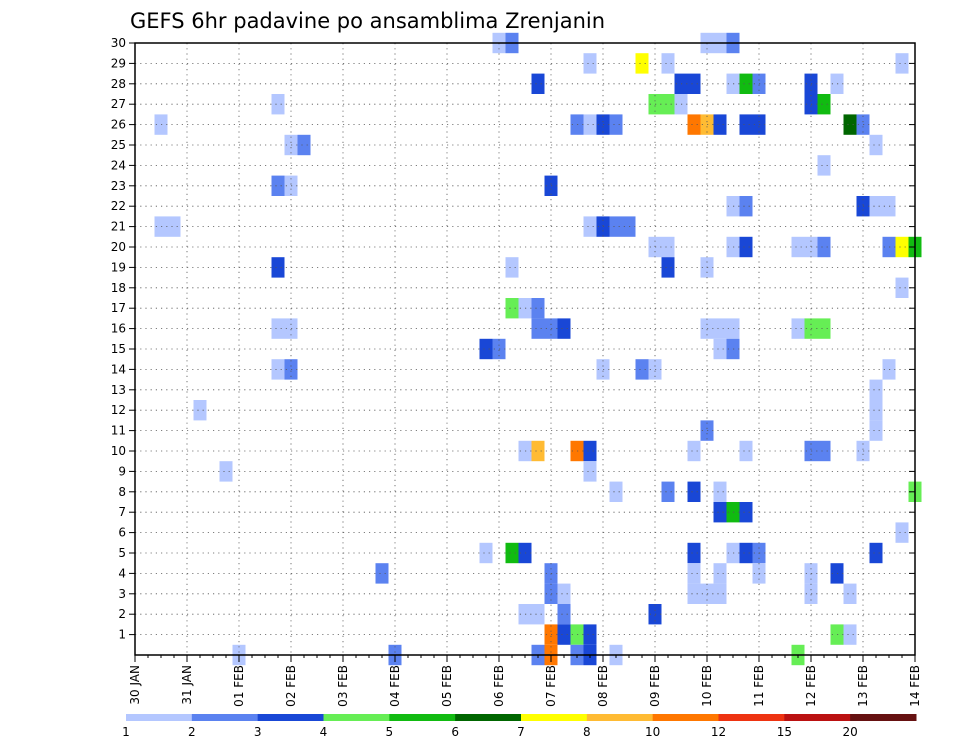  What do you see at coordinates (135, 685) in the screenshot?
I see `x-tick-label: 30 JAN` at bounding box center [135, 685].